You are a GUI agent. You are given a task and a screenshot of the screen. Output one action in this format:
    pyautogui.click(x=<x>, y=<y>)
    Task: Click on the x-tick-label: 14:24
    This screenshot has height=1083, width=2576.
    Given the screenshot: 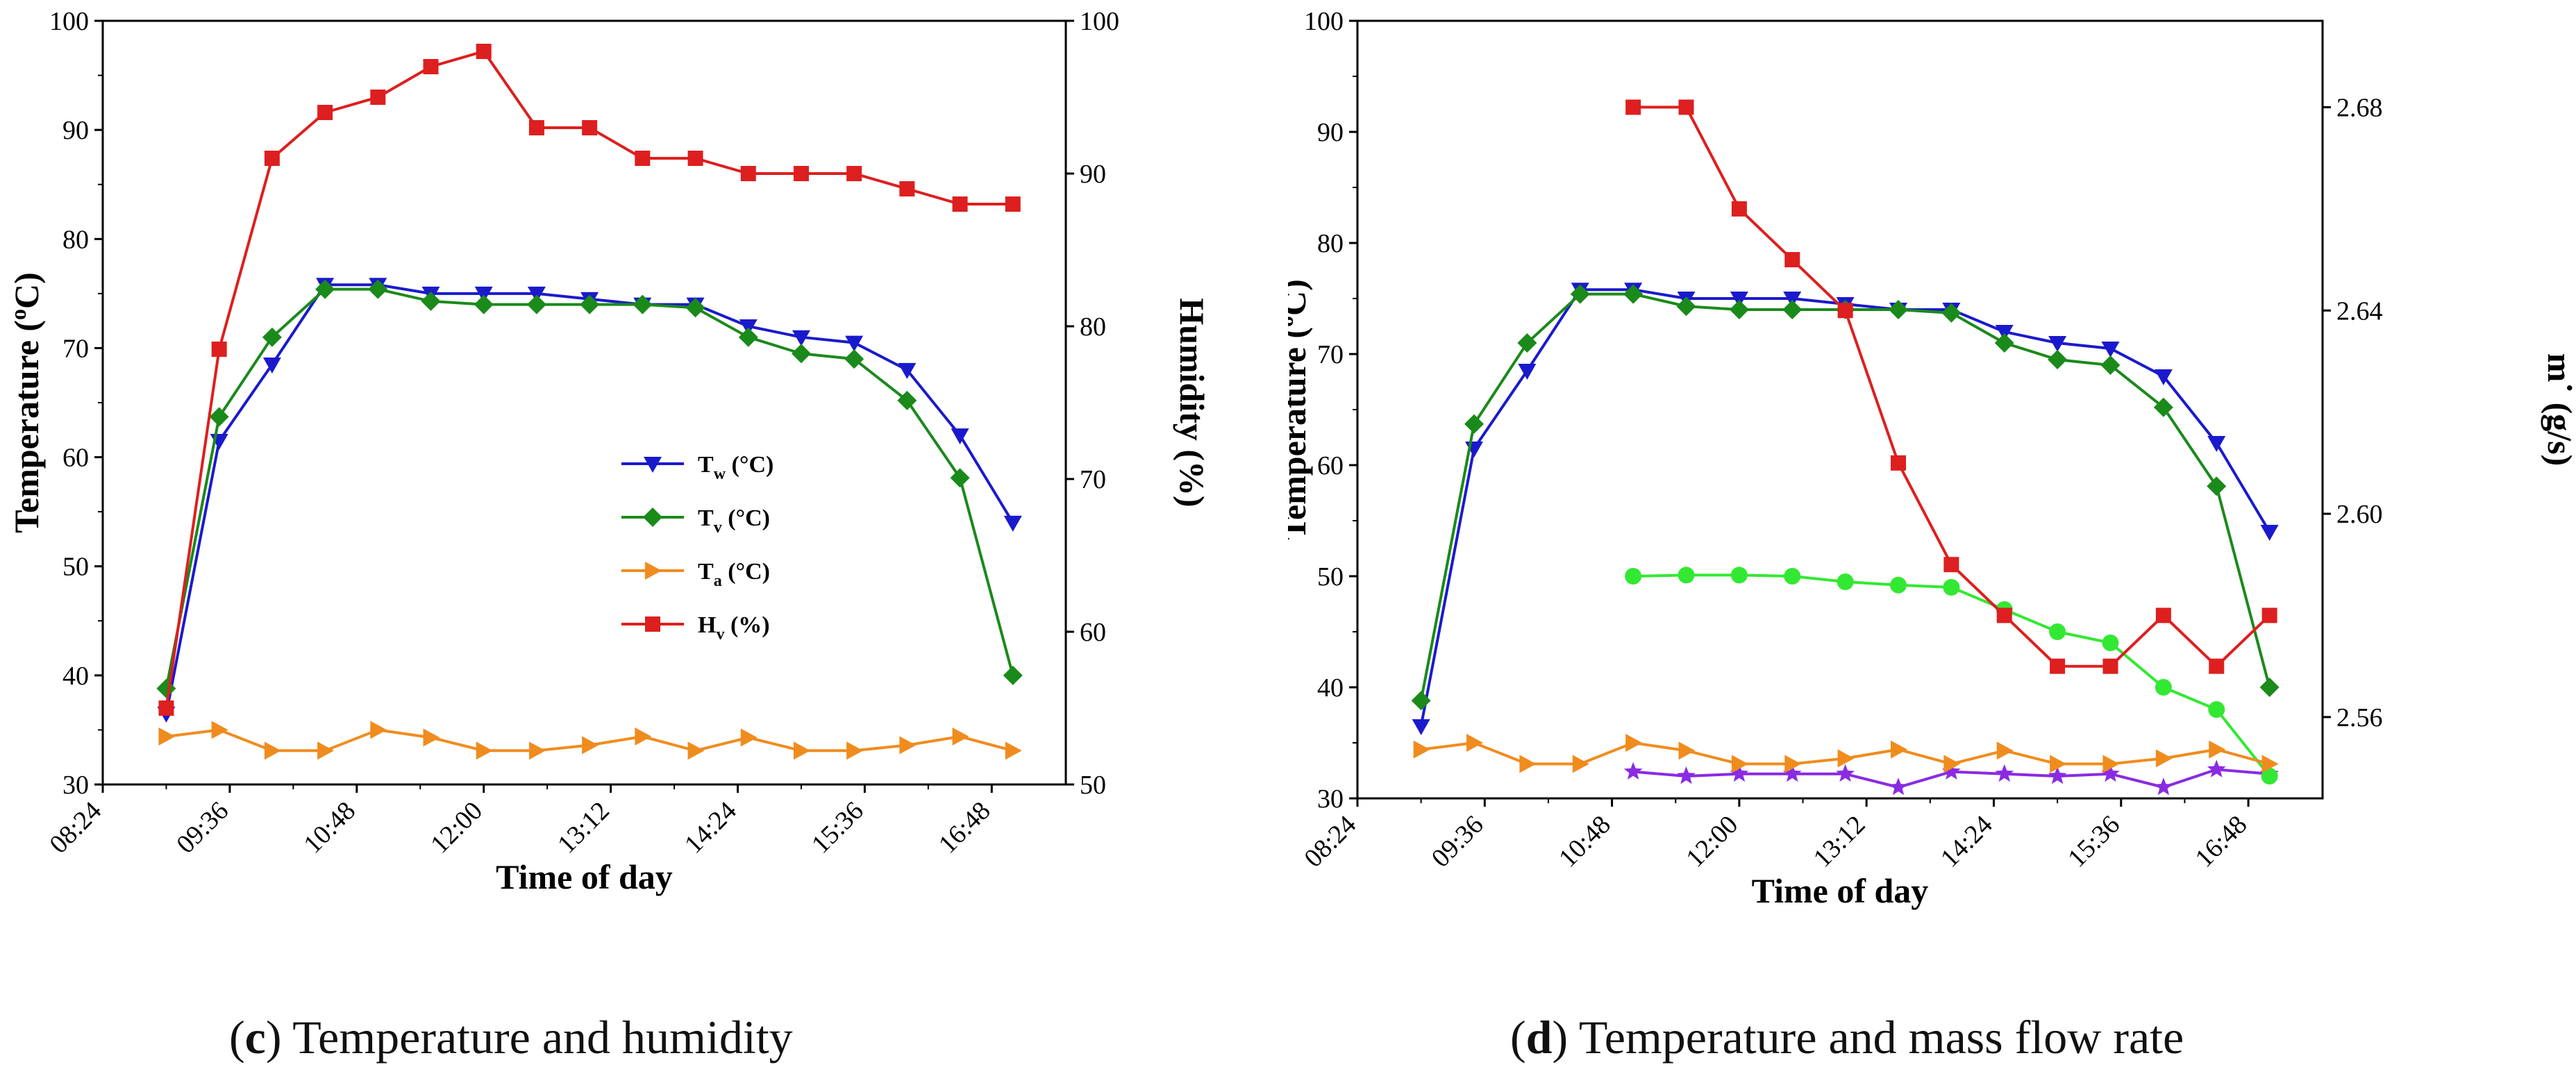 What is the action you would take?
    pyautogui.click(x=710, y=827)
    